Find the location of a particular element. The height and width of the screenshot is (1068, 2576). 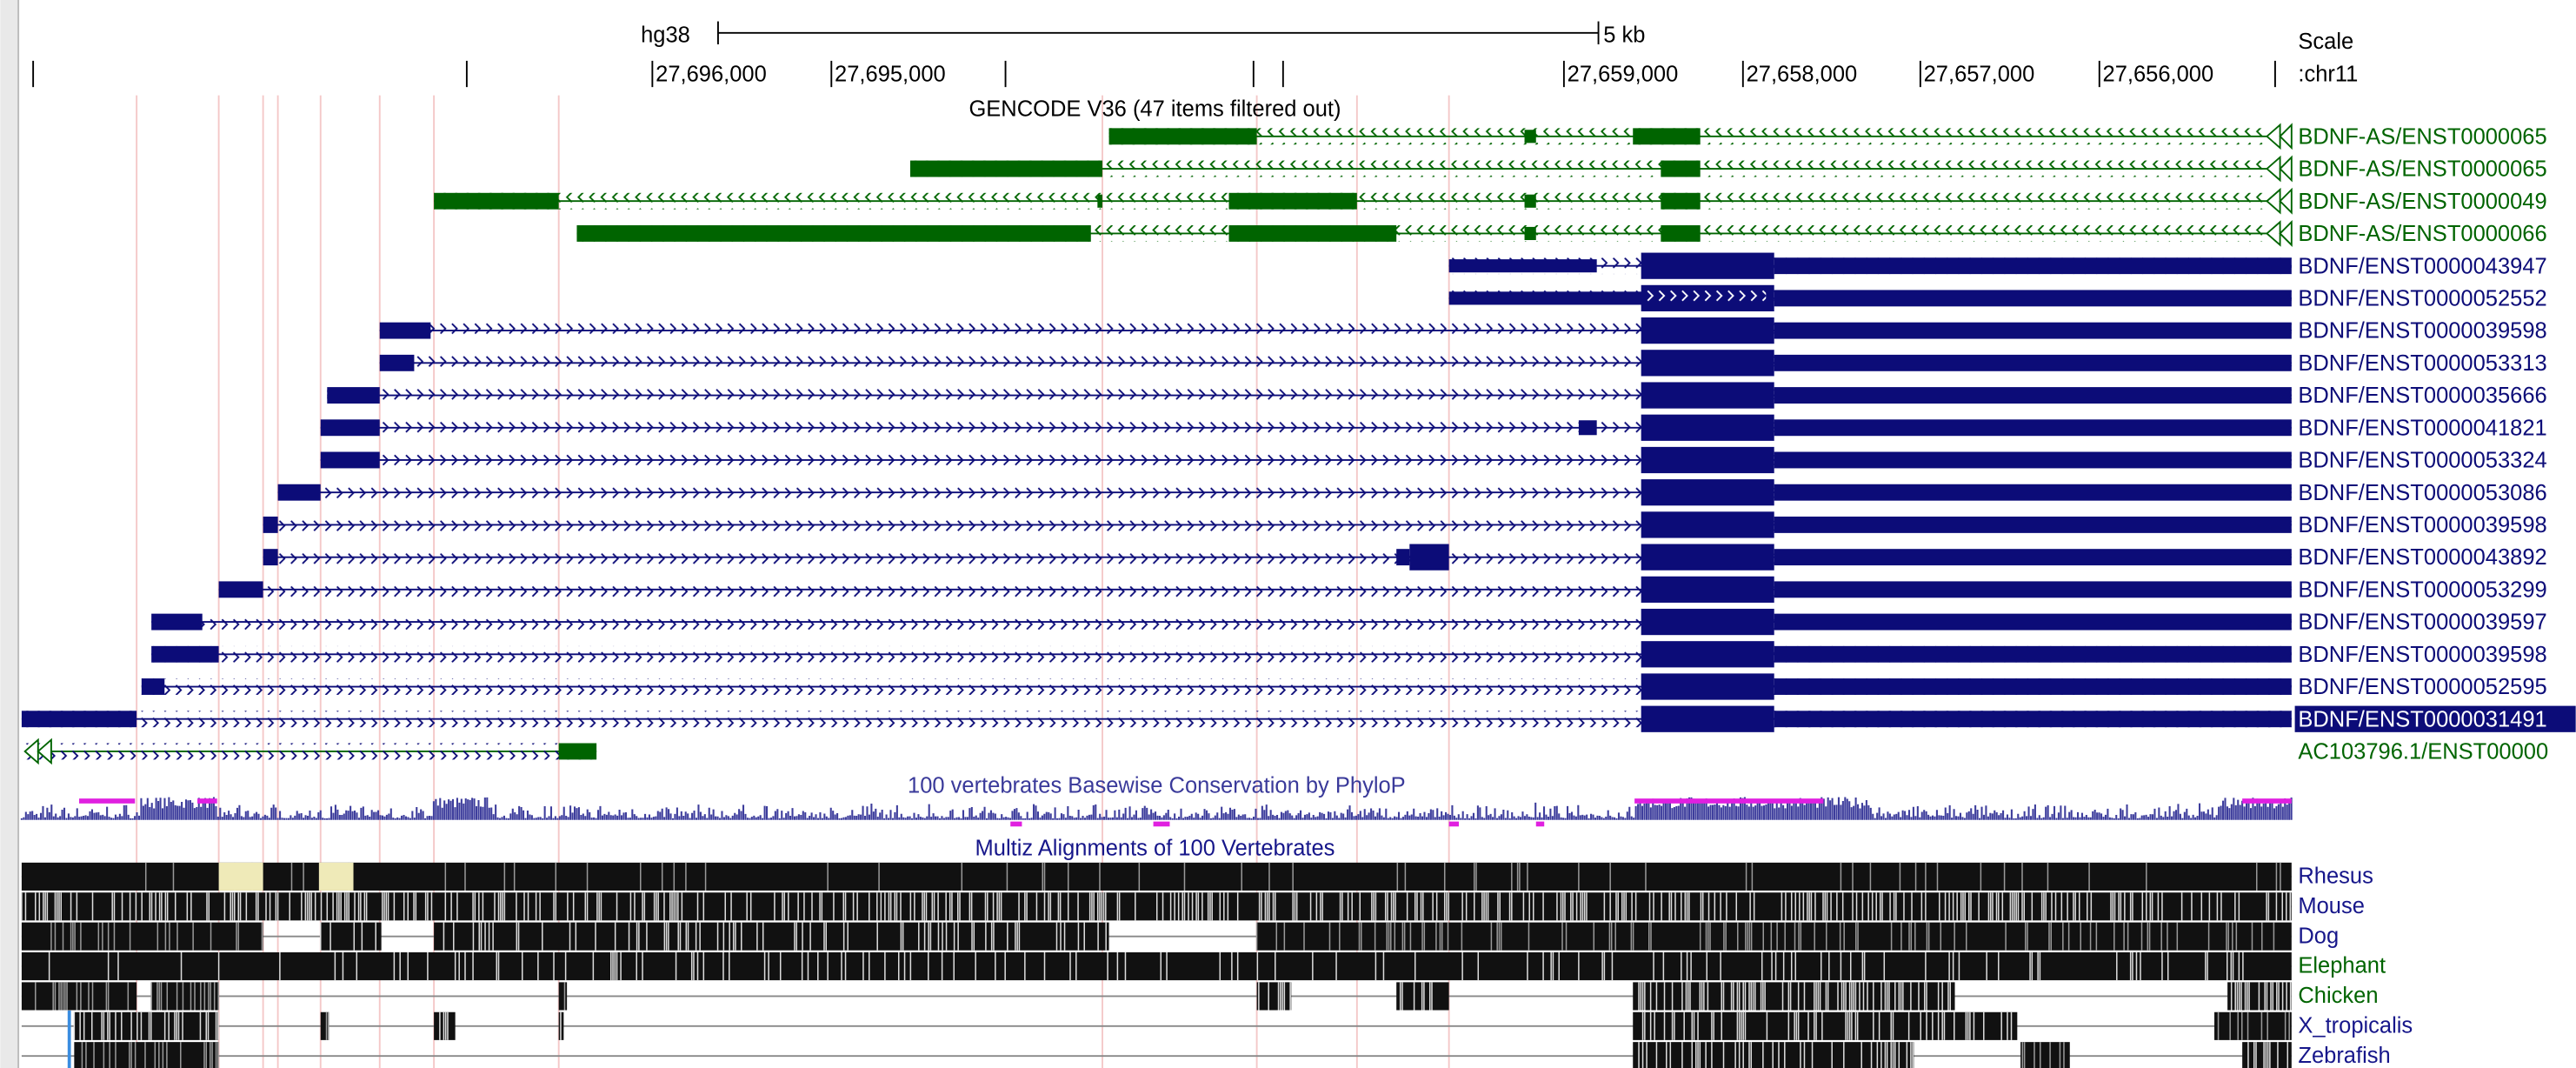

species-label: Mouse is located at coordinates (2331, 906).